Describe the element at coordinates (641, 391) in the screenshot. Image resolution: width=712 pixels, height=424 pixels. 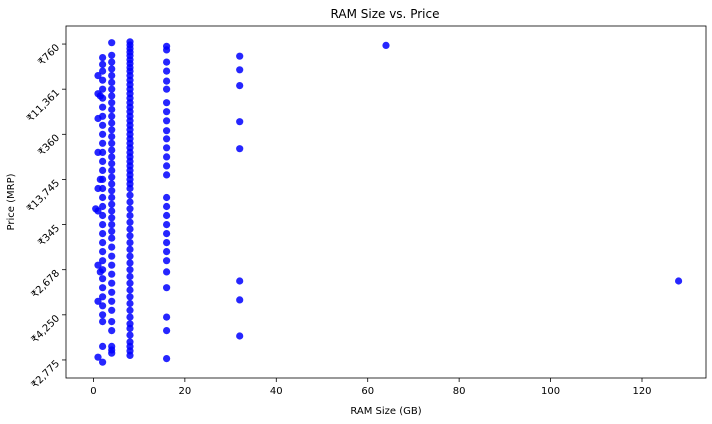
I see `x-tick-label: 120` at that location.